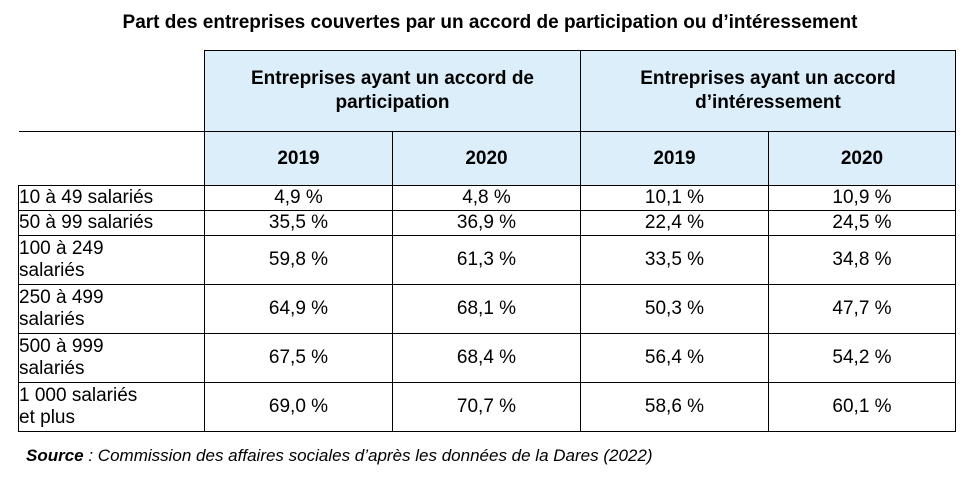 This screenshot has width=980, height=484. What do you see at coordinates (674, 309) in the screenshot?
I see `table-cell: 50,3 %` at bounding box center [674, 309].